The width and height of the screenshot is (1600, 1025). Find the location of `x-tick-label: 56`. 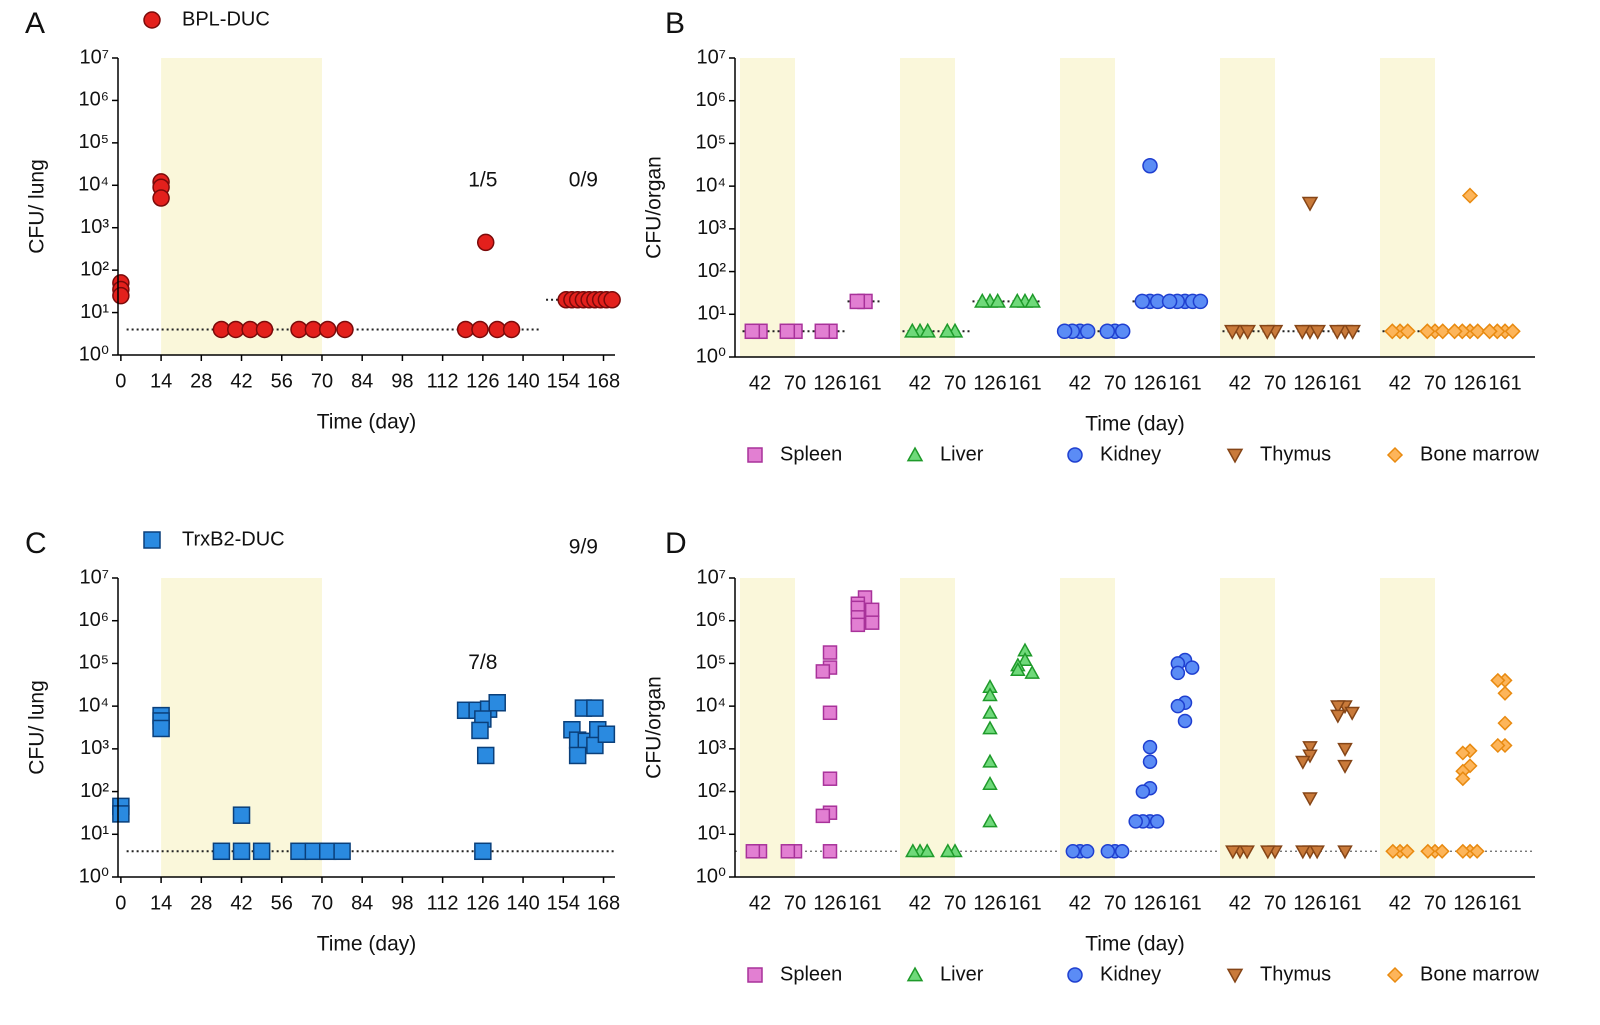

x-tick-label: 56 is located at coordinates (282, 903).